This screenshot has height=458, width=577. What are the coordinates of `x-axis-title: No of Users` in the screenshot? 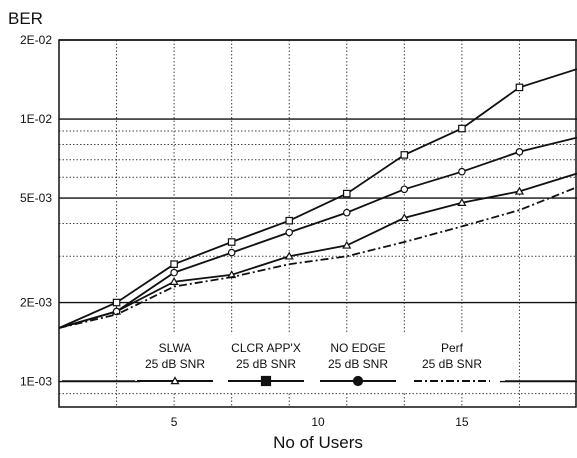 It's located at (318, 442).